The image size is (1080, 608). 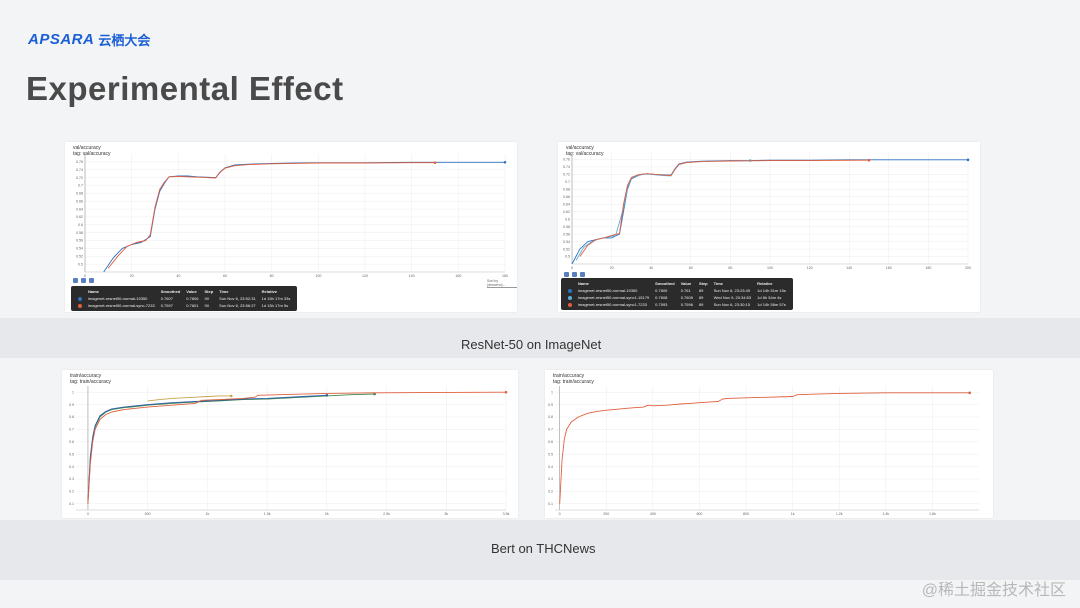 I want to click on tooltip-name: imagenet-resnet50-normal-19350, so click(x=608, y=290).